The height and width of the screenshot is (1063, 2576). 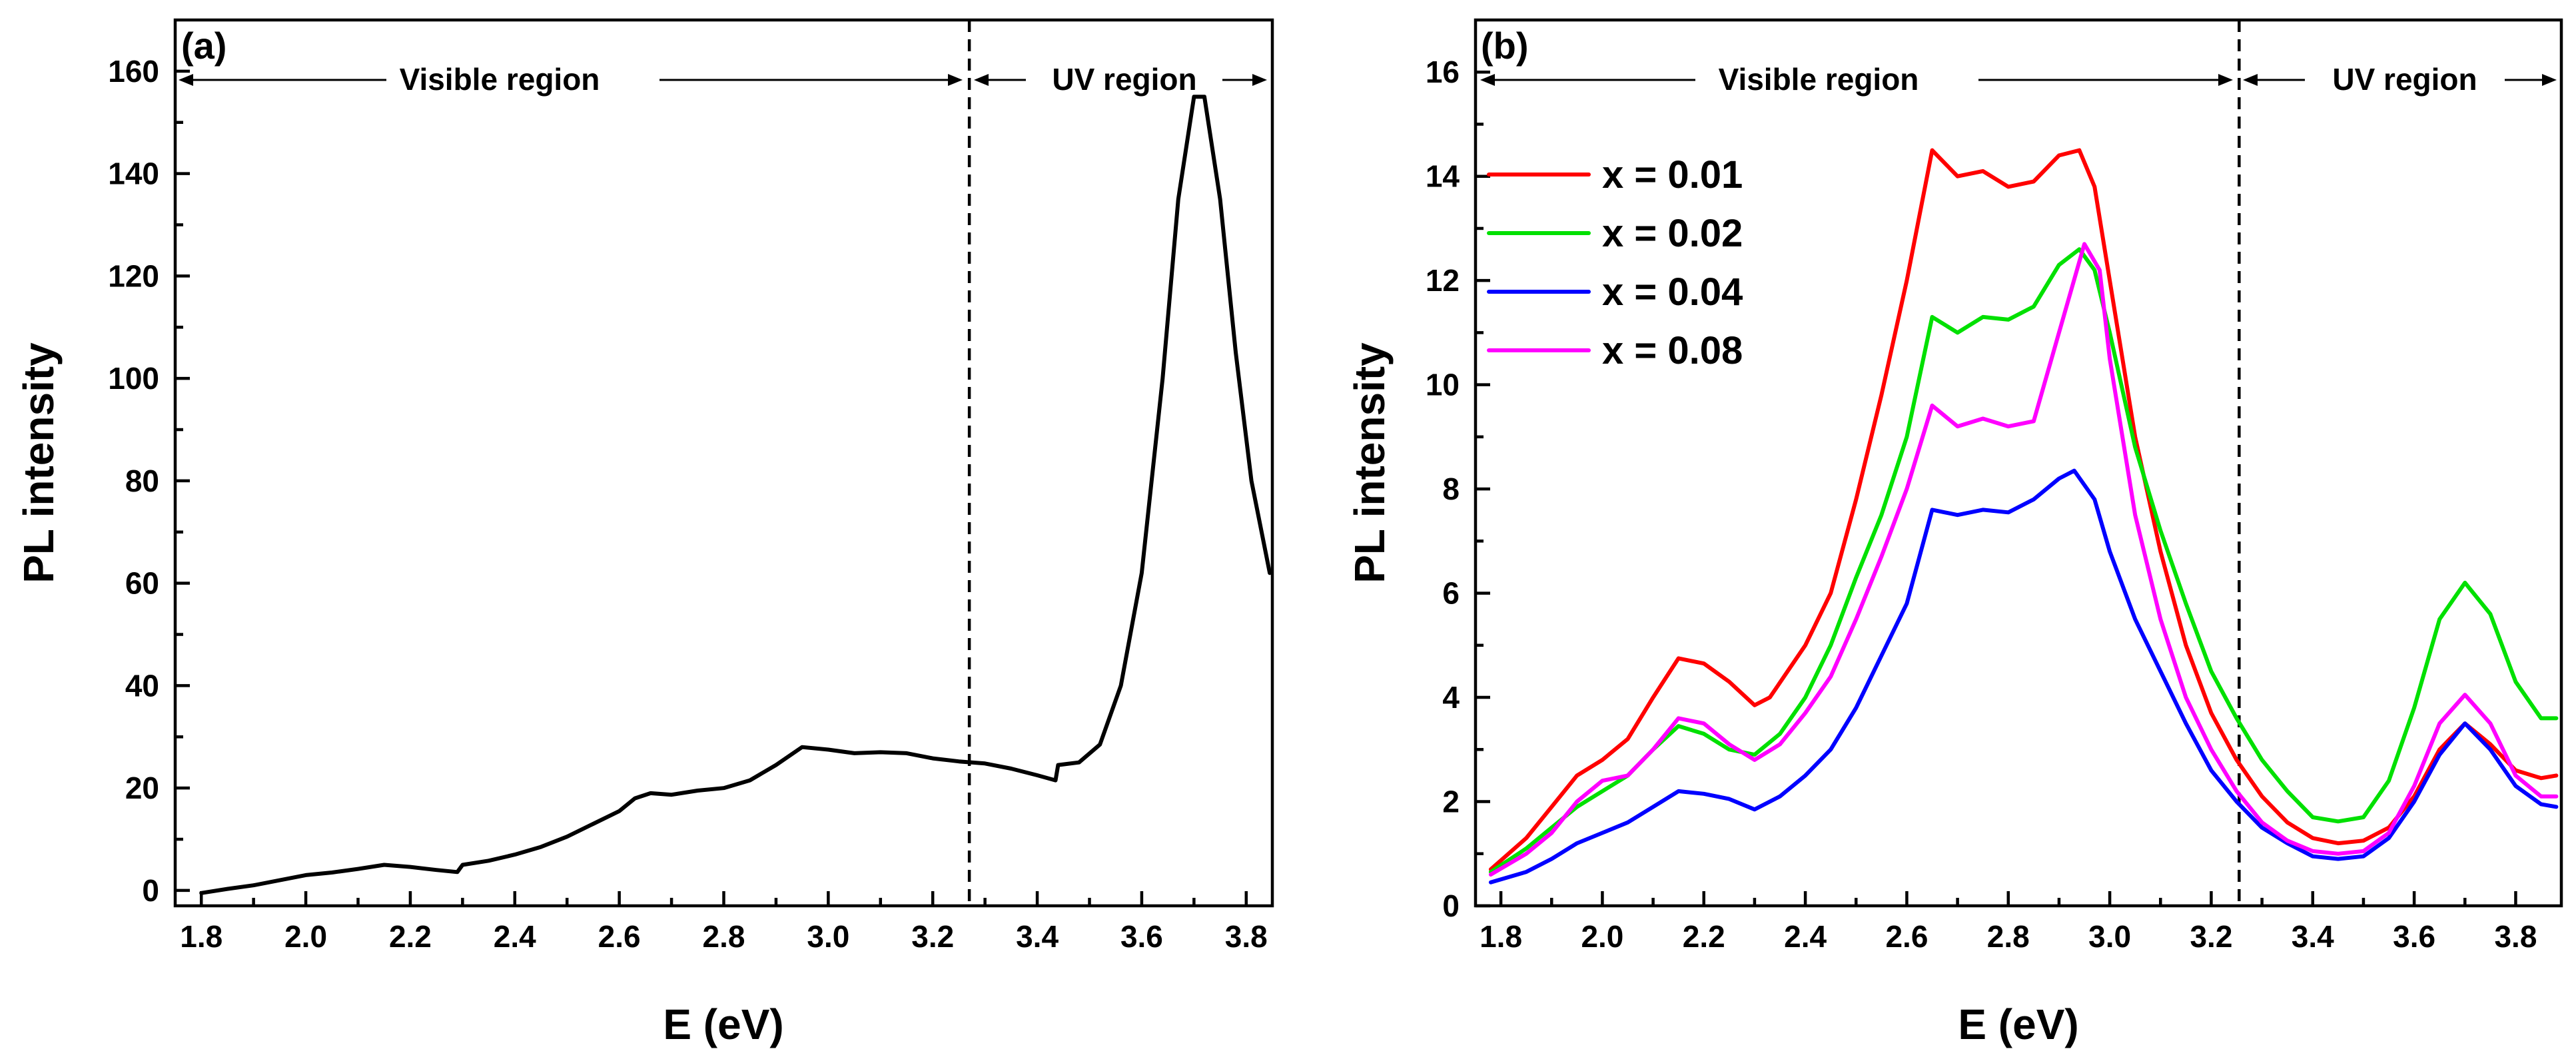 What do you see at coordinates (1673, 174) in the screenshot?
I see `legend-label-1: x = 0.01` at bounding box center [1673, 174].